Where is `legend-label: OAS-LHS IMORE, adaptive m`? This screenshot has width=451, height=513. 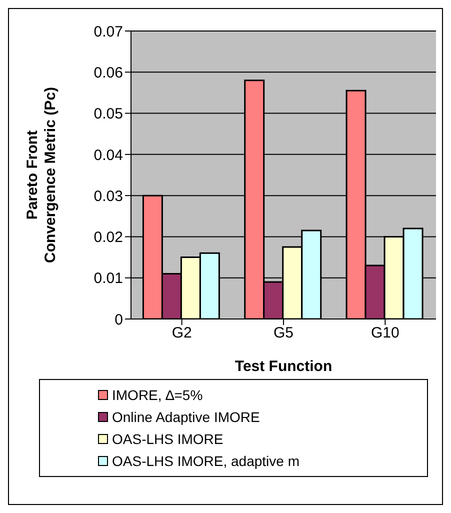
legend-label: OAS-LHS IMORE, adaptive m is located at coordinates (206, 461).